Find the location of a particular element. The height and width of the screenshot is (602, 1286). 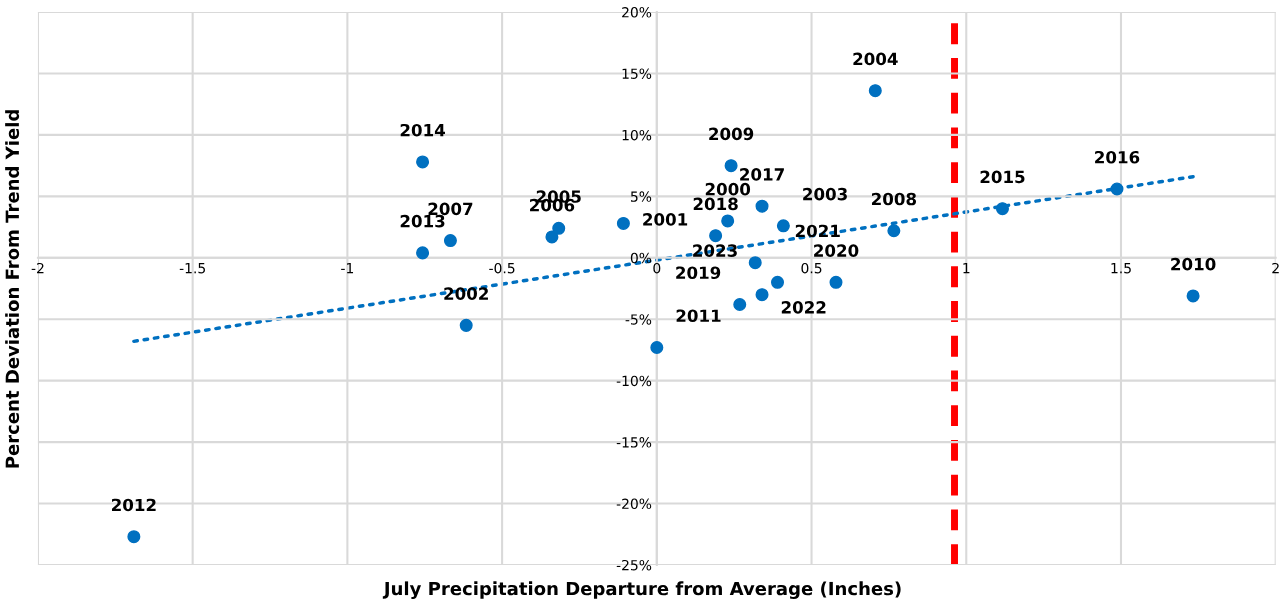

annotation: 2013 is located at coordinates (422, 221).